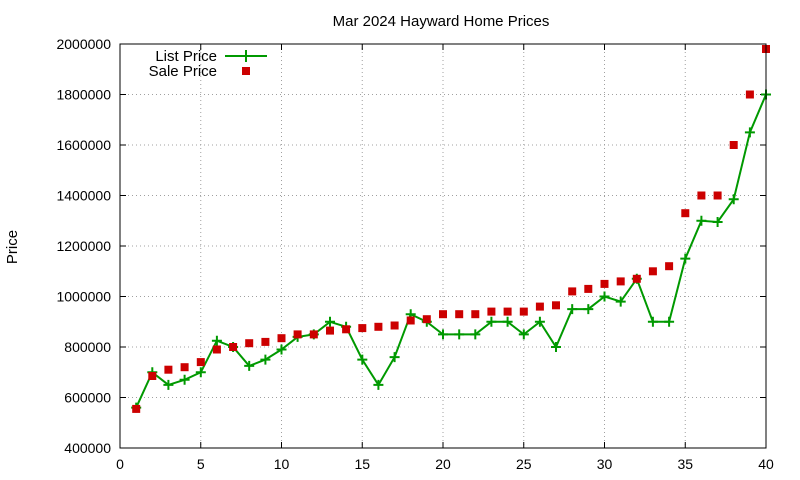 The image size is (800, 480). I want to click on x-tick-label: 15, so click(362, 464).